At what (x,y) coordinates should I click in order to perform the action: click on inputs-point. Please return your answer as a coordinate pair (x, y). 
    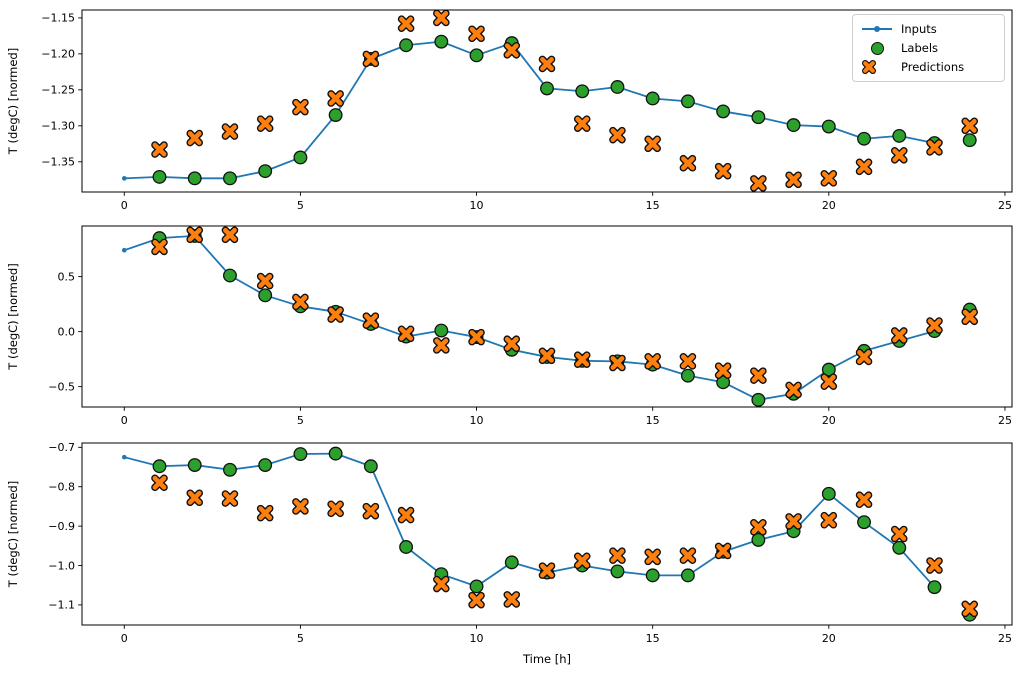
    Looking at the image, I should click on (124, 457).